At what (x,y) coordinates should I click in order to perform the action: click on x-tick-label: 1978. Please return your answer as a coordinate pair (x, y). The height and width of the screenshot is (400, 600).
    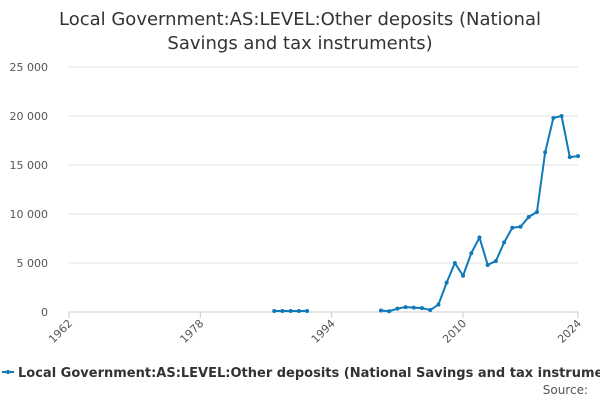
    Looking at the image, I should click on (191, 331).